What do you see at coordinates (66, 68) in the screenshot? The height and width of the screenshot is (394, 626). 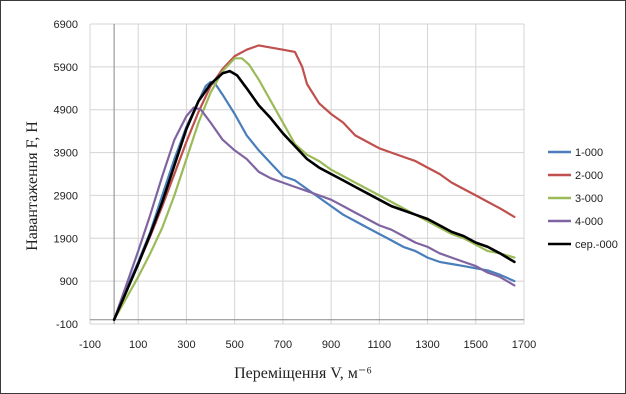 I see `y-tick-label-6: 5900` at bounding box center [66, 68].